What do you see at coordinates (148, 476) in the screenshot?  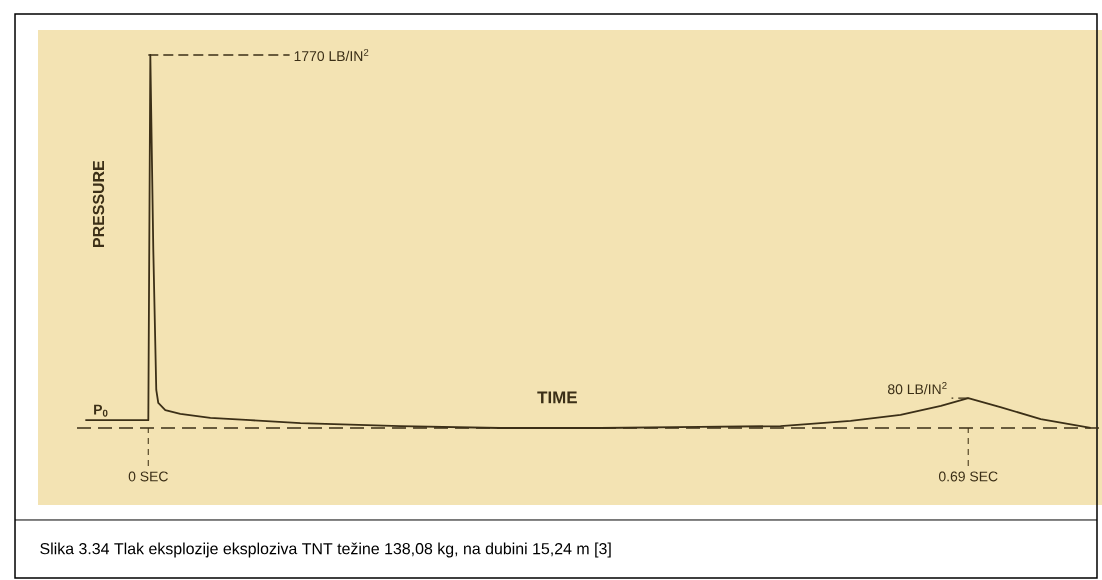 I see `x-tick-label: 0 SEC` at bounding box center [148, 476].